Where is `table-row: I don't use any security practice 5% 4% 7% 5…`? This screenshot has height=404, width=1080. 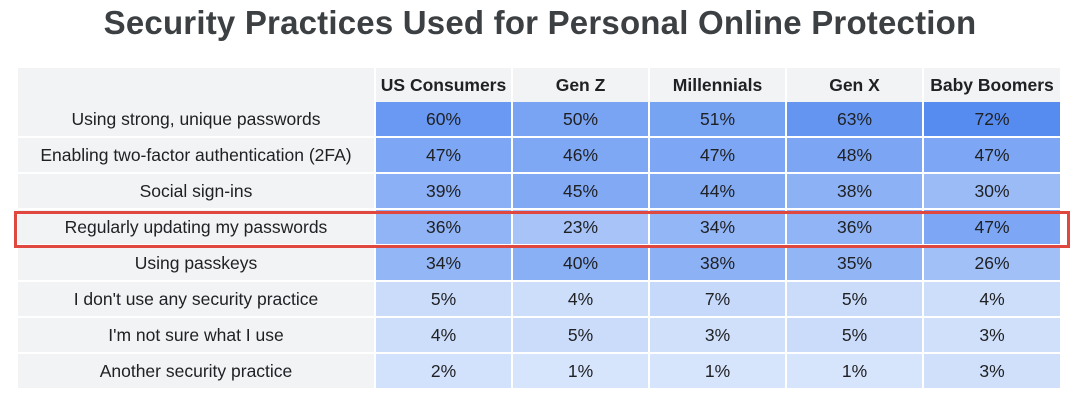
table-row: I don't use any security practice 5% 4% 7% 5… is located at coordinates (540, 300).